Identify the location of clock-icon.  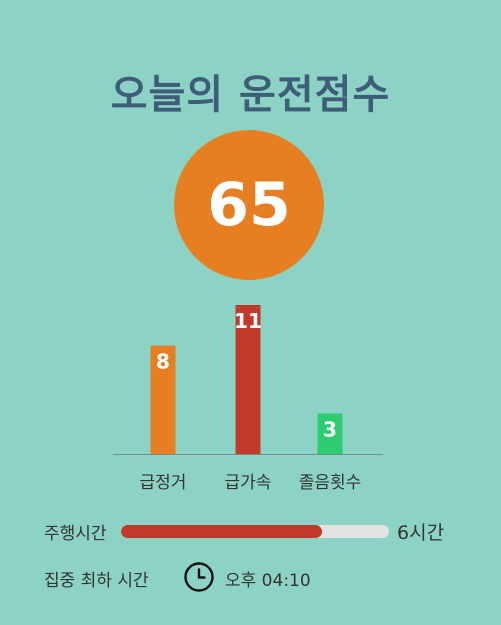
(199, 577).